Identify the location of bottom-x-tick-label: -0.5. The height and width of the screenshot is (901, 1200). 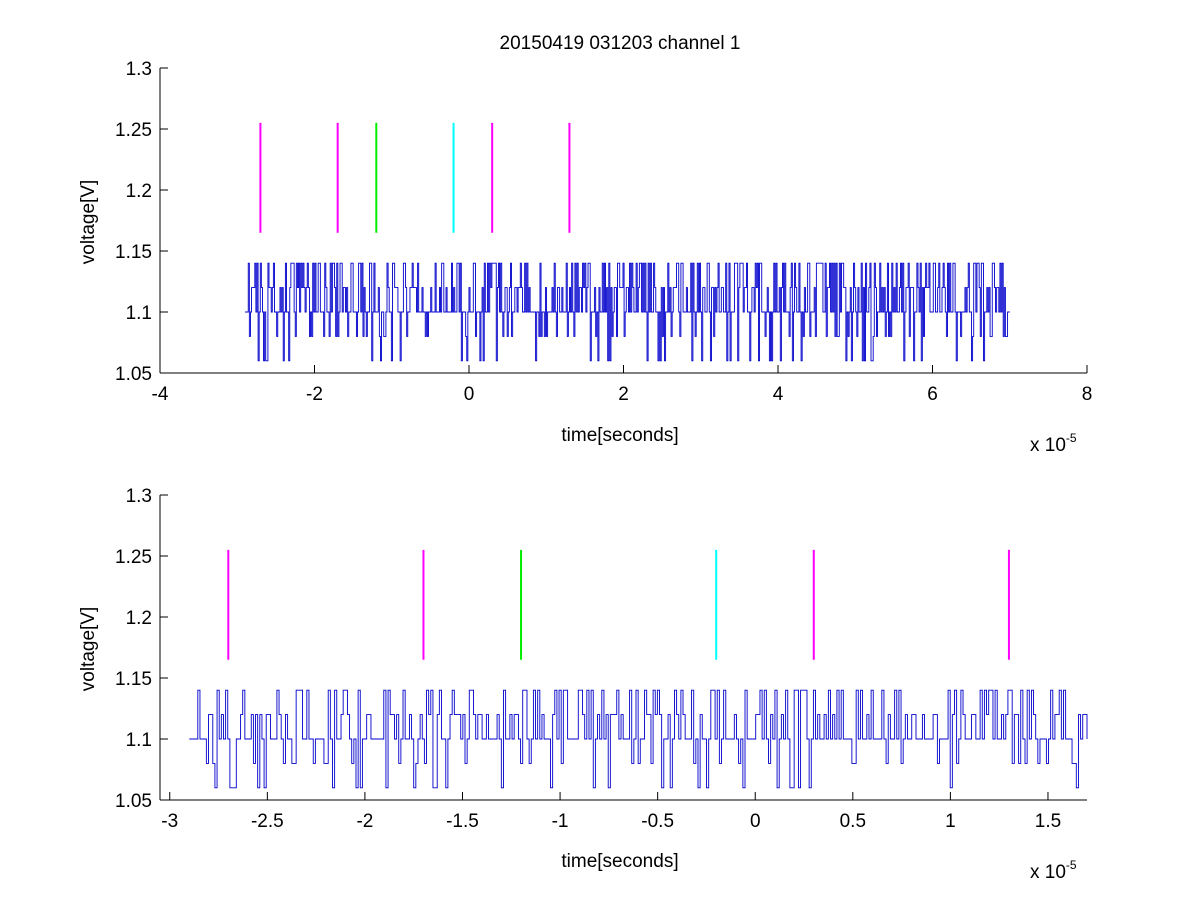
(657, 821).